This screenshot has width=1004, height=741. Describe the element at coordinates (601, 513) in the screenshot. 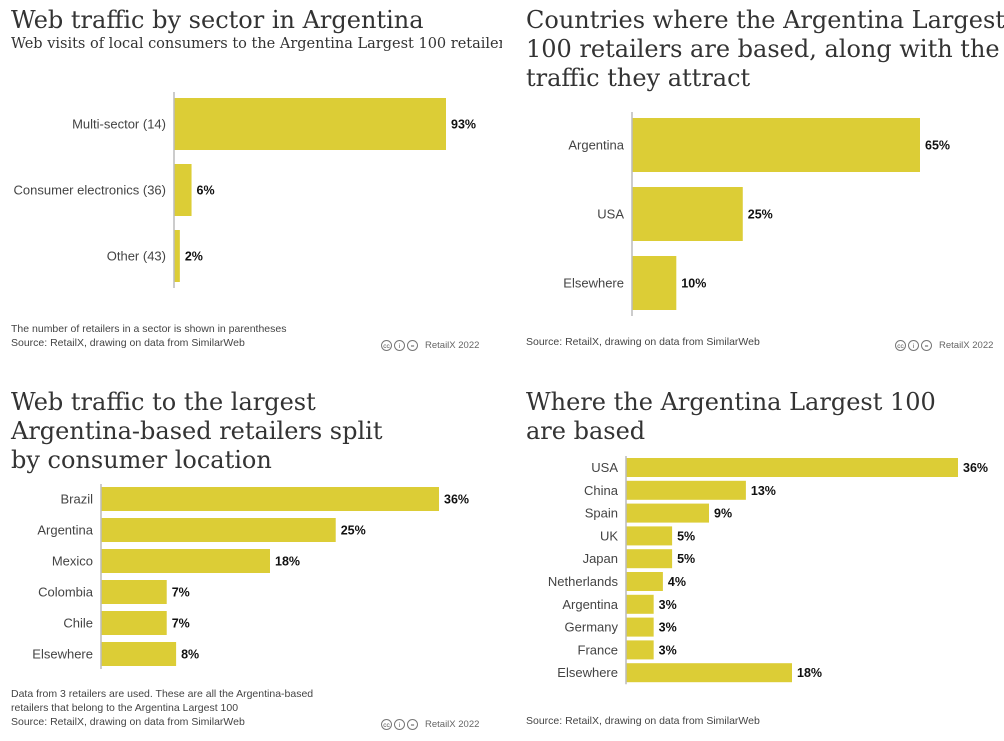

I see `category-label: Spain` at that location.